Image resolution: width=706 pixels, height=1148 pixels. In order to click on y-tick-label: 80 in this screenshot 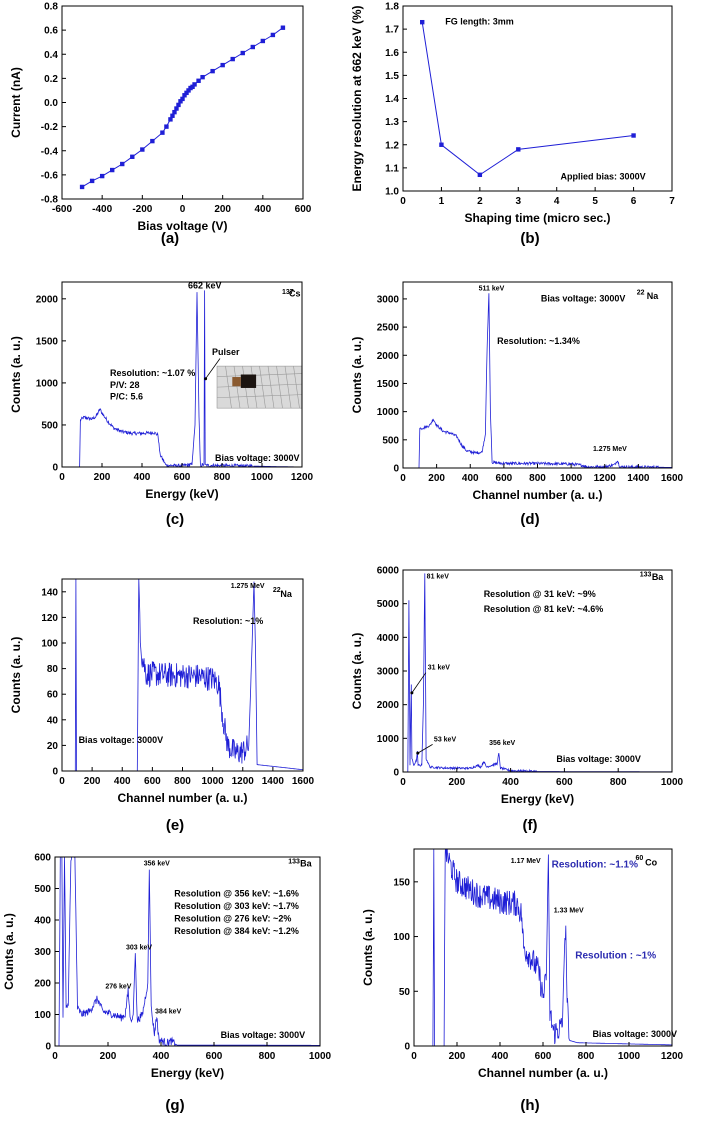, I will do `click(53, 669)`.